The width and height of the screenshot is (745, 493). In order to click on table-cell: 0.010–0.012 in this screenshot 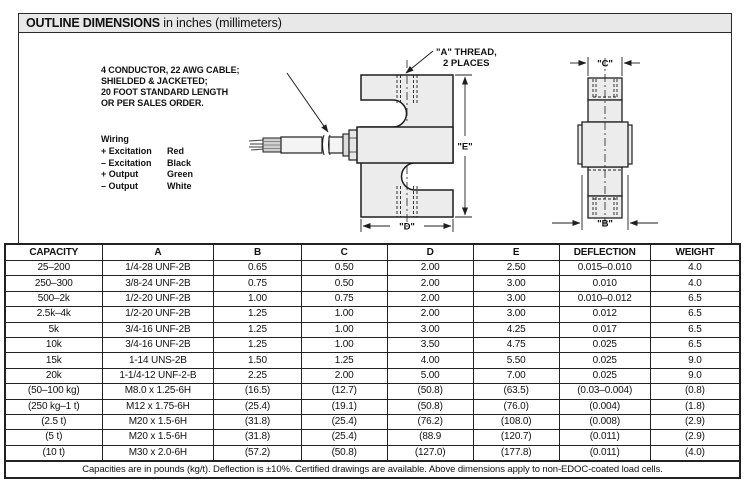, I will do `click(604, 299)`.